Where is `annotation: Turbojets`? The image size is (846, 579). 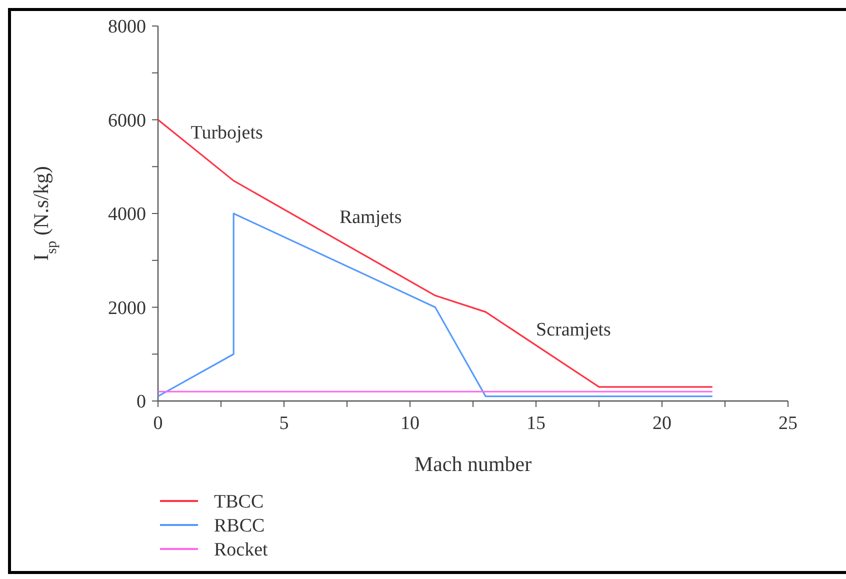
annotation: Turbojets is located at coordinates (226, 133).